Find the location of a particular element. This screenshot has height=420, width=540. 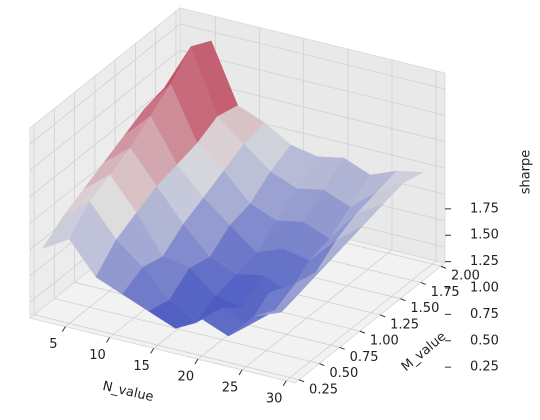

x-tick-label: 20 is located at coordinates (186, 377).